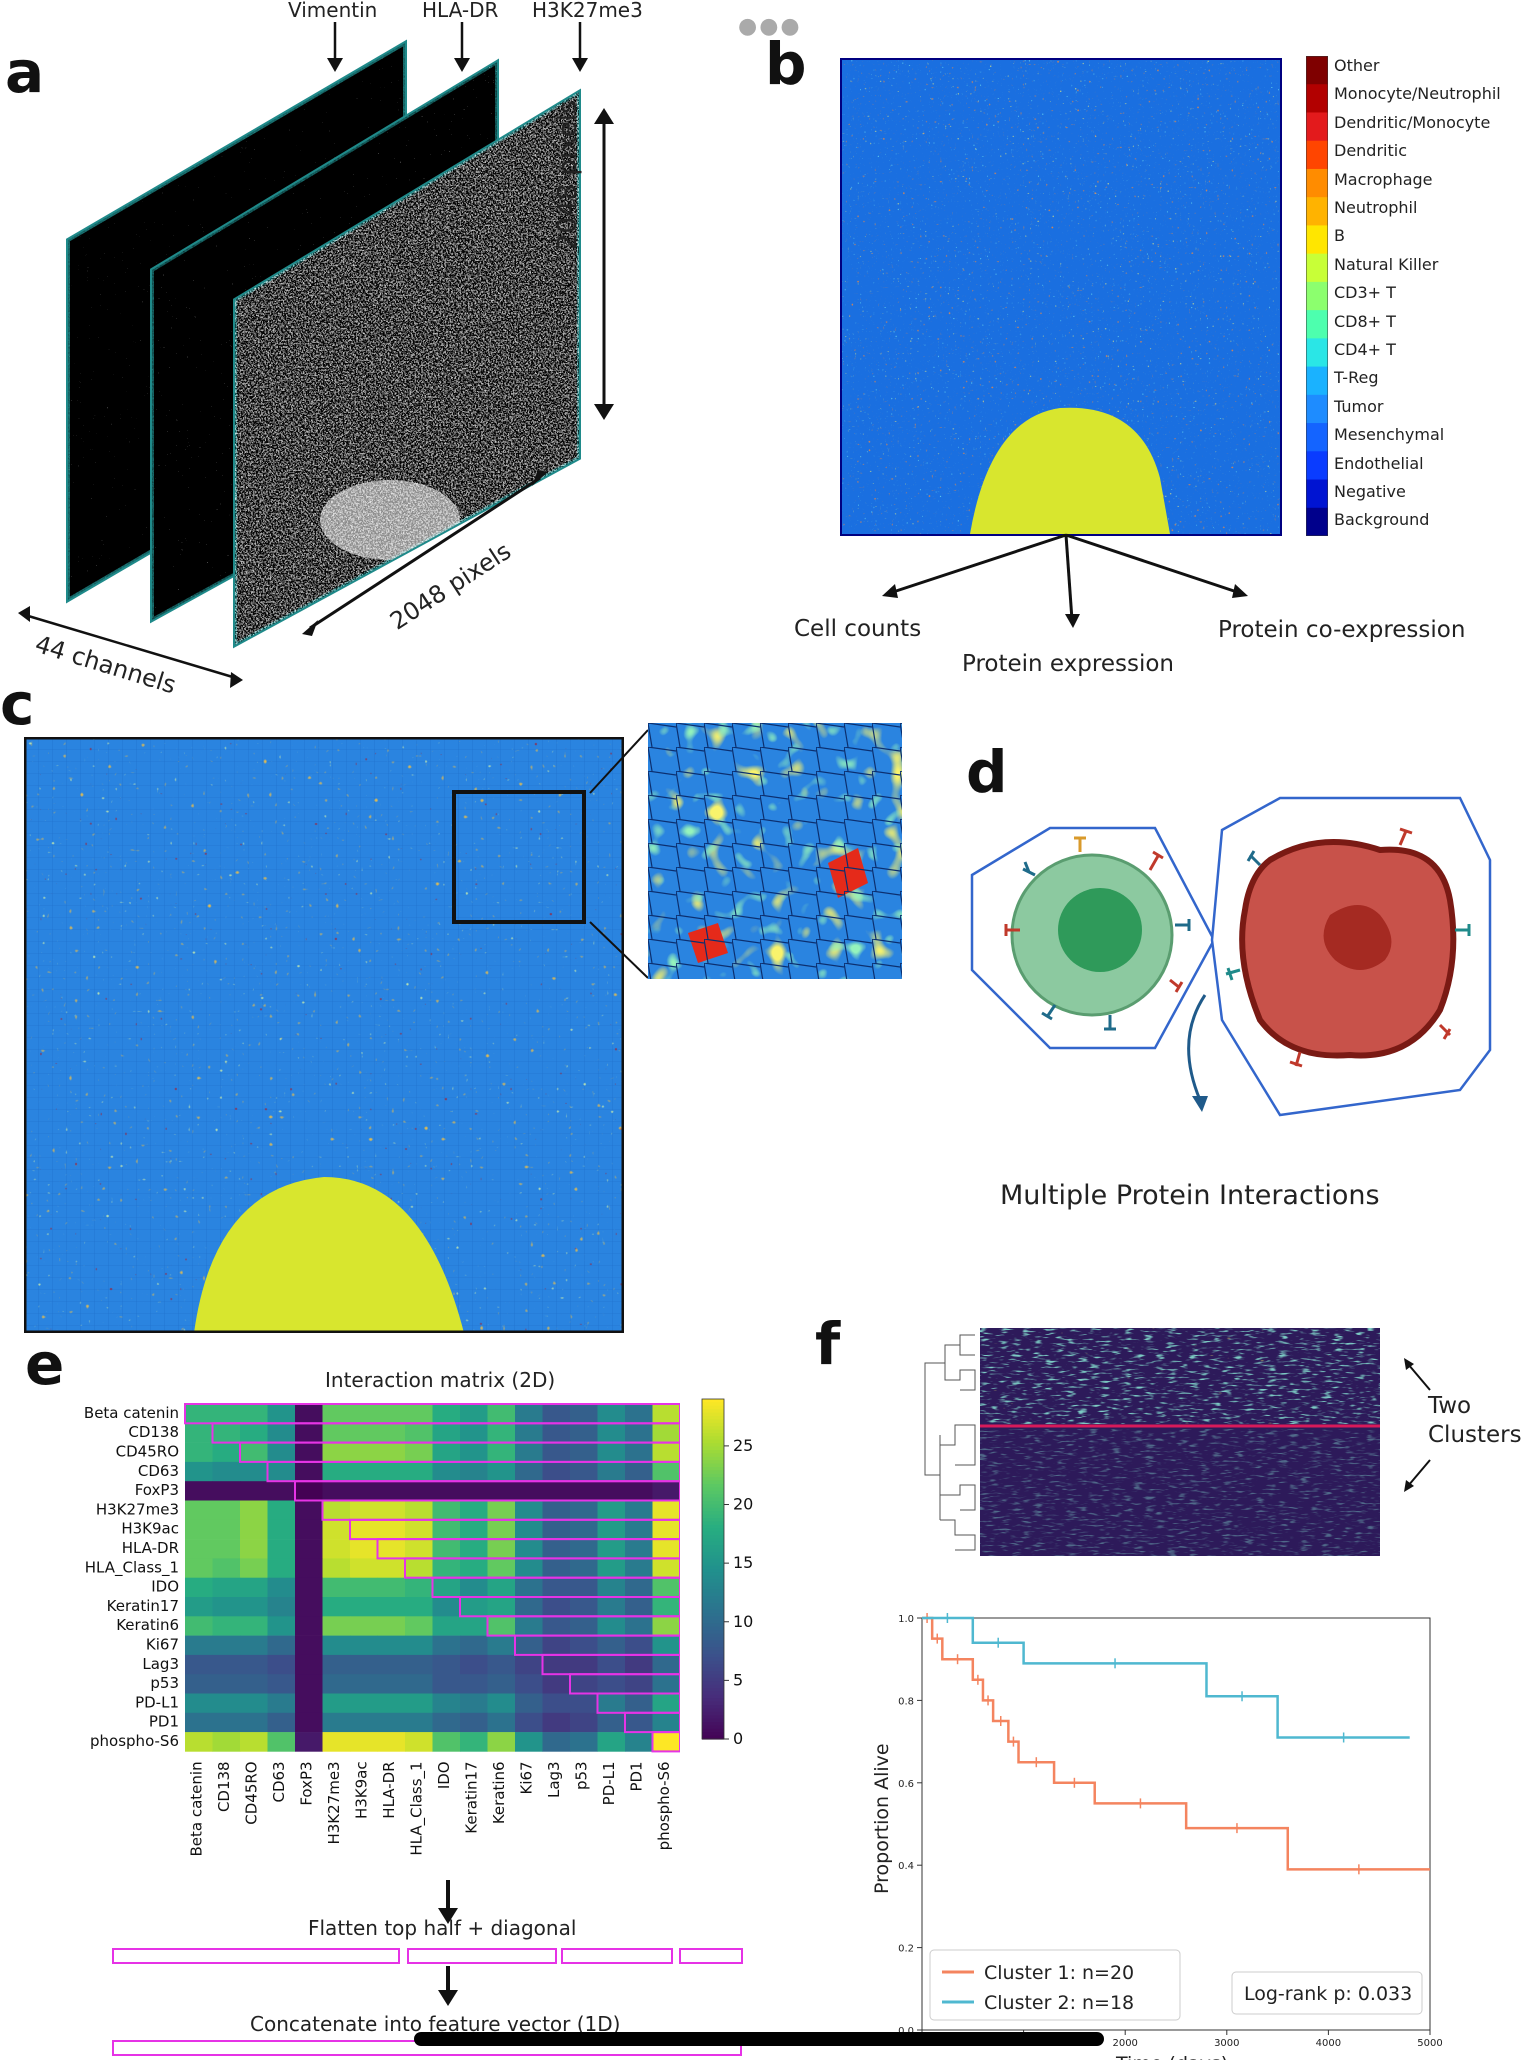 This screenshot has height=2064, width=1525. Describe the element at coordinates (906, 1949) in the screenshot. I see `km-y-tick: 0.2` at that location.